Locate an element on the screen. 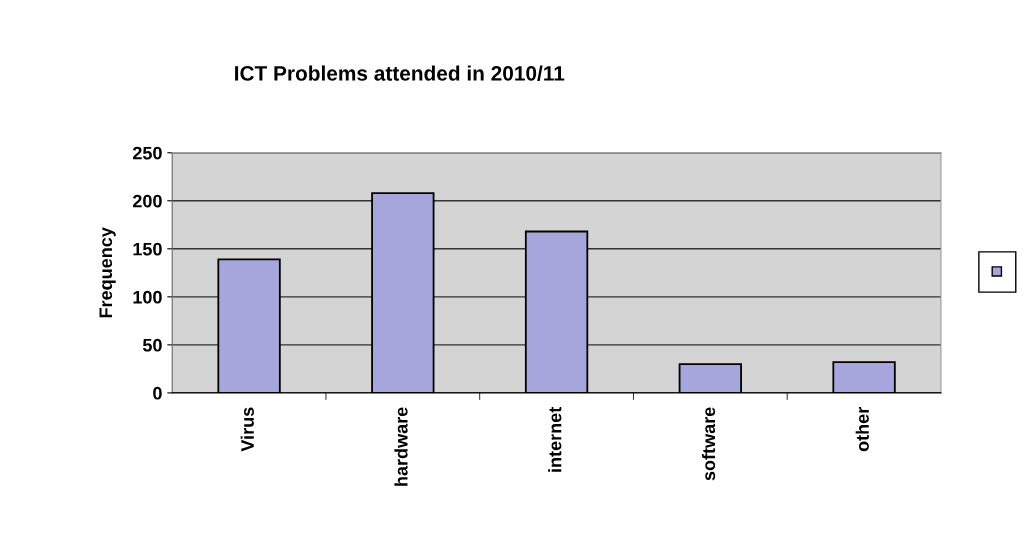 This screenshot has width=1025, height=536. y-axis-title: Frequency is located at coordinates (107, 272).